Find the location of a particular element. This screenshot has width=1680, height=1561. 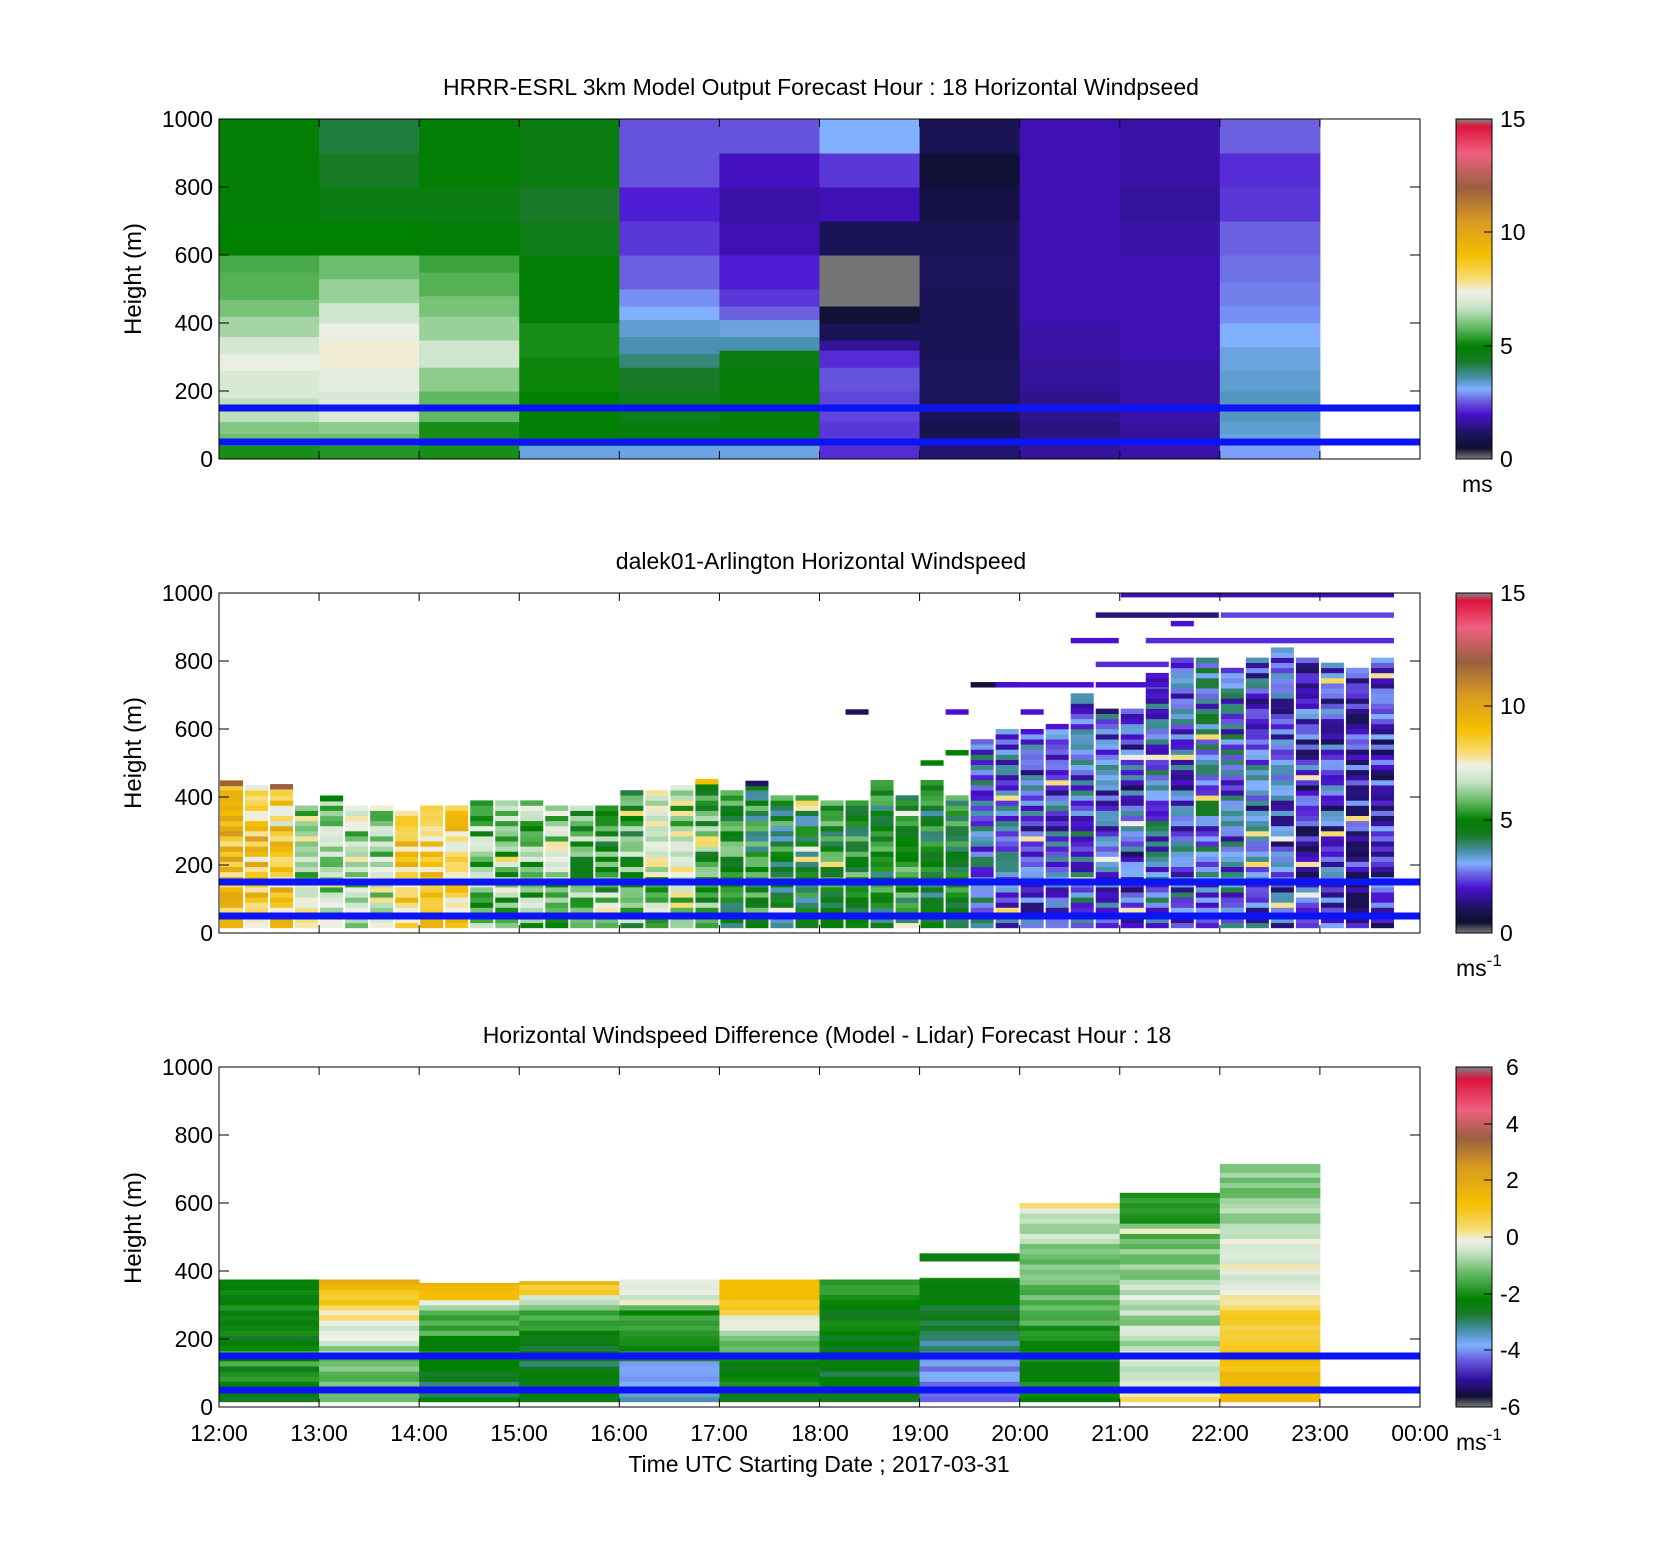

ytick-label: 600 is located at coordinates (194, 255).